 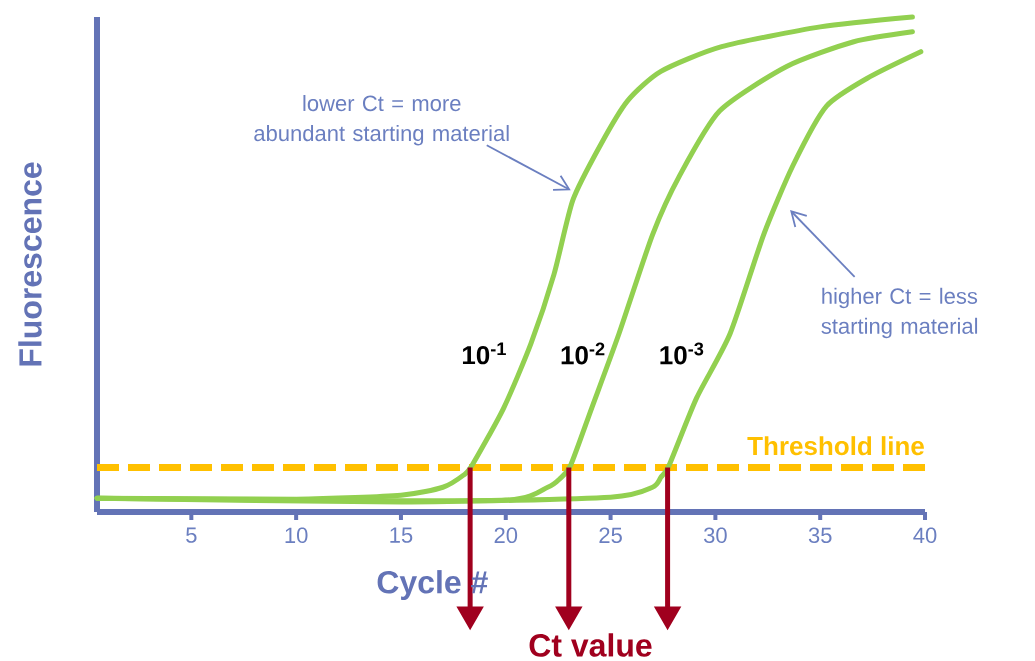 What do you see at coordinates (590, 645) in the screenshot?
I see `text: Ct value` at bounding box center [590, 645].